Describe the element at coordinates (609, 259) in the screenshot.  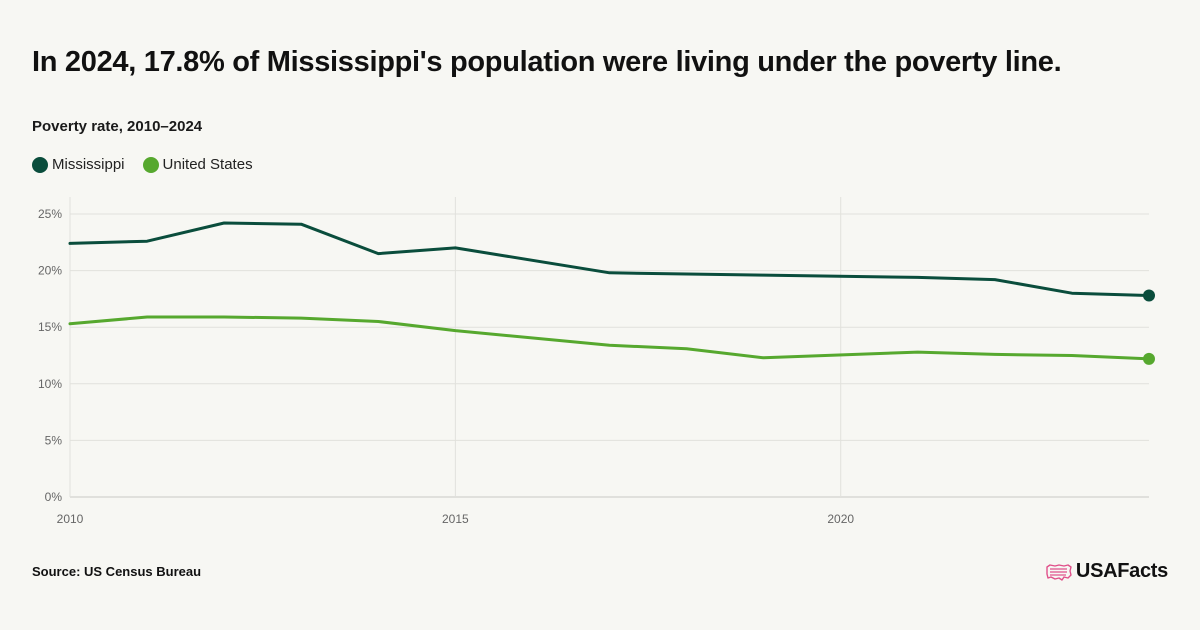
I see `series-line-mississippi` at that location.